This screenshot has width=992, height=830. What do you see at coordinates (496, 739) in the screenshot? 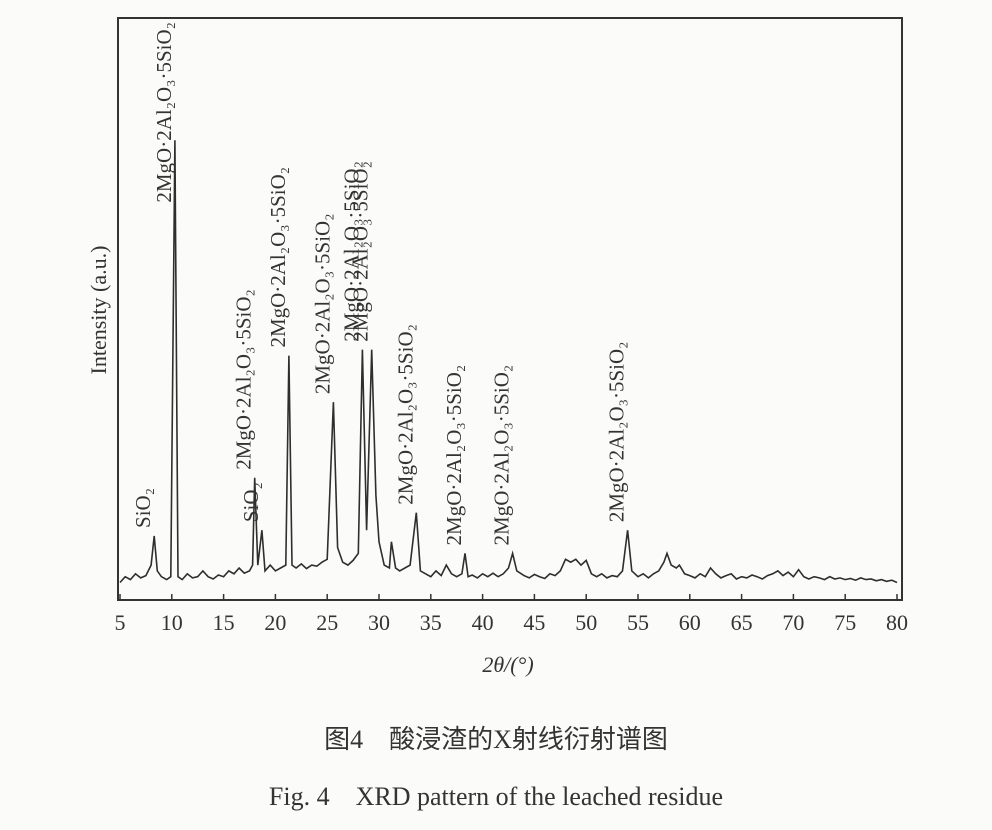
I see `caption-cn: 图4 酸浸渣的X射线衍射谱图` at bounding box center [496, 739].